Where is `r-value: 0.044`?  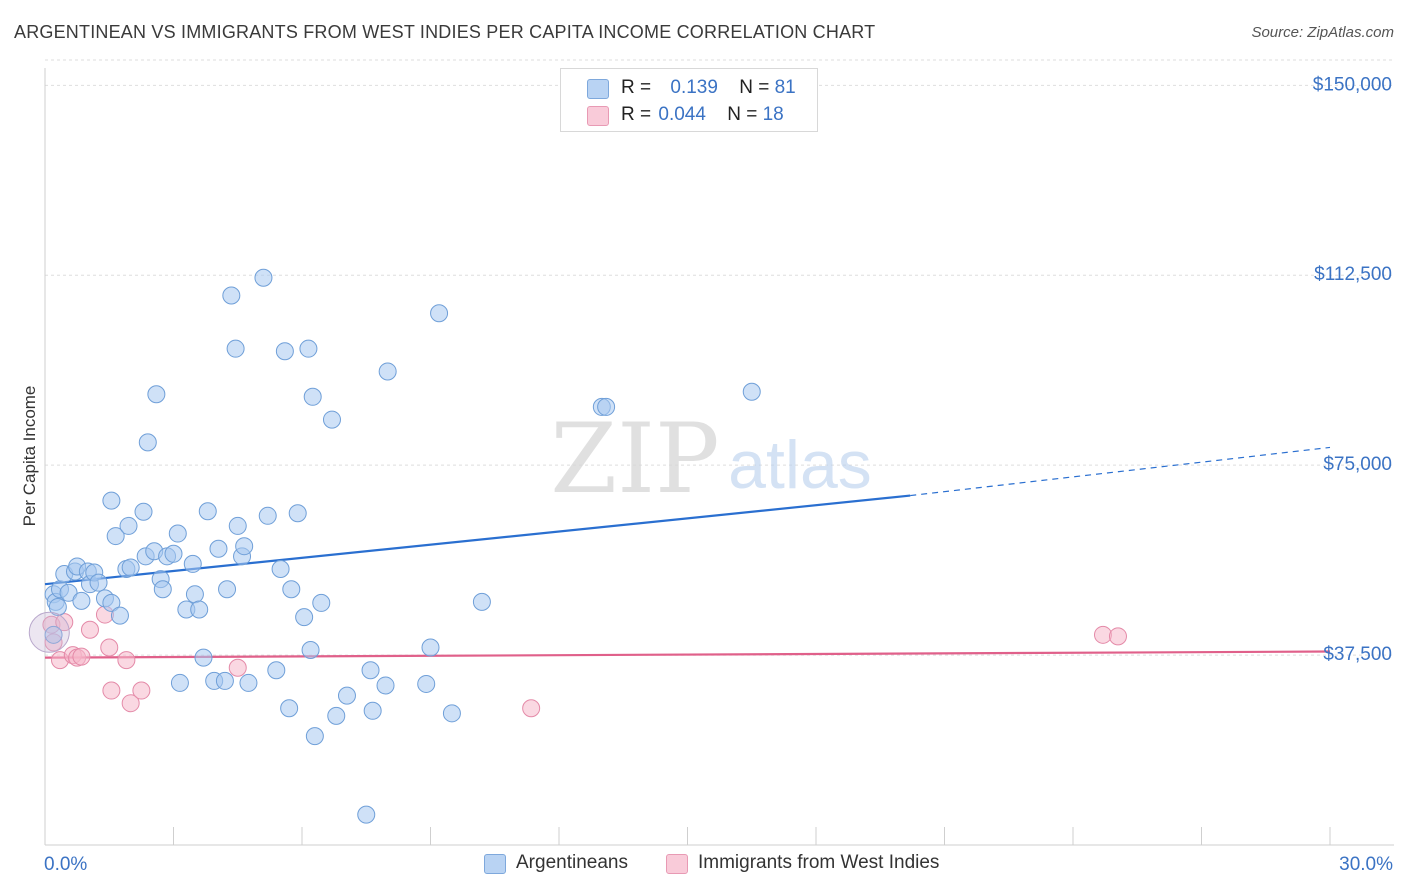
r-value: 0.044 is located at coordinates (682, 114).